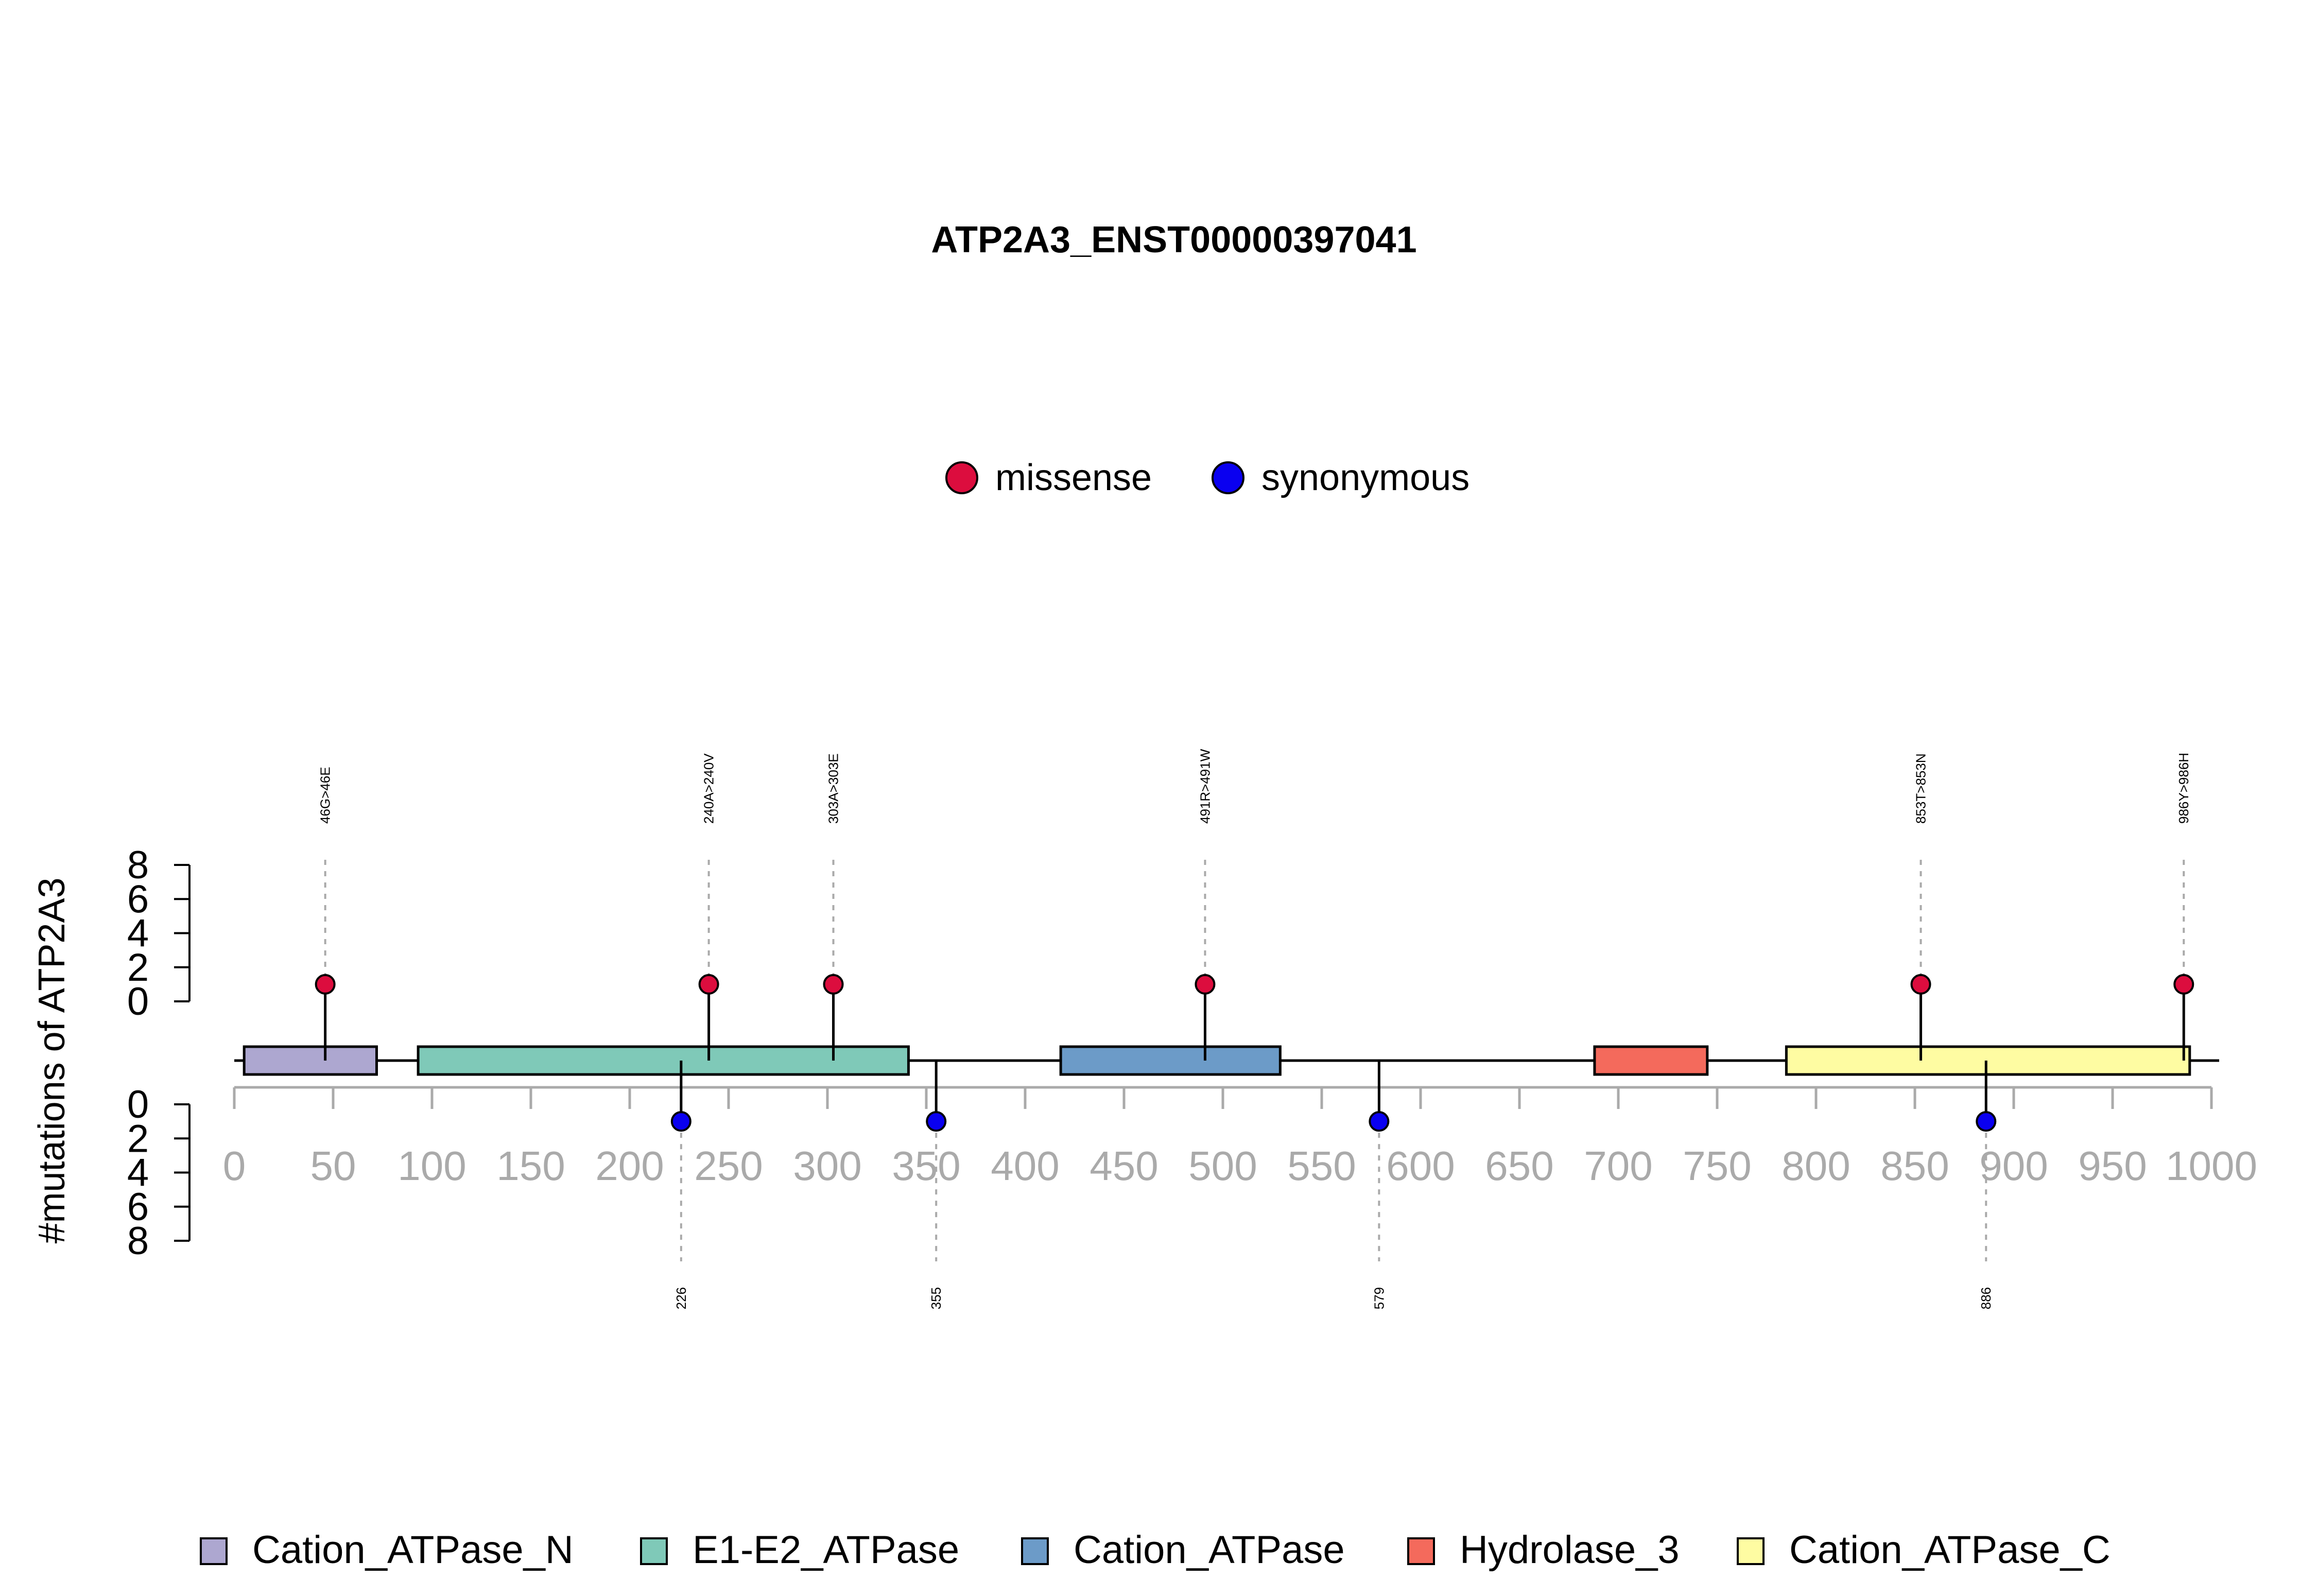  Describe the element at coordinates (1124, 1166) in the screenshot. I see `x-tick-label-450: 450` at that location.